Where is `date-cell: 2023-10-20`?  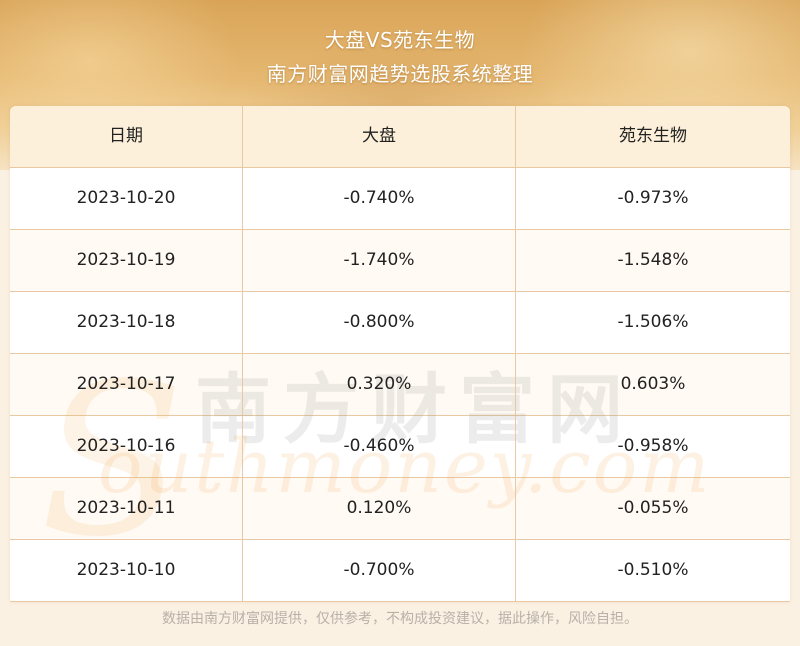 date-cell: 2023-10-20 is located at coordinates (126, 198).